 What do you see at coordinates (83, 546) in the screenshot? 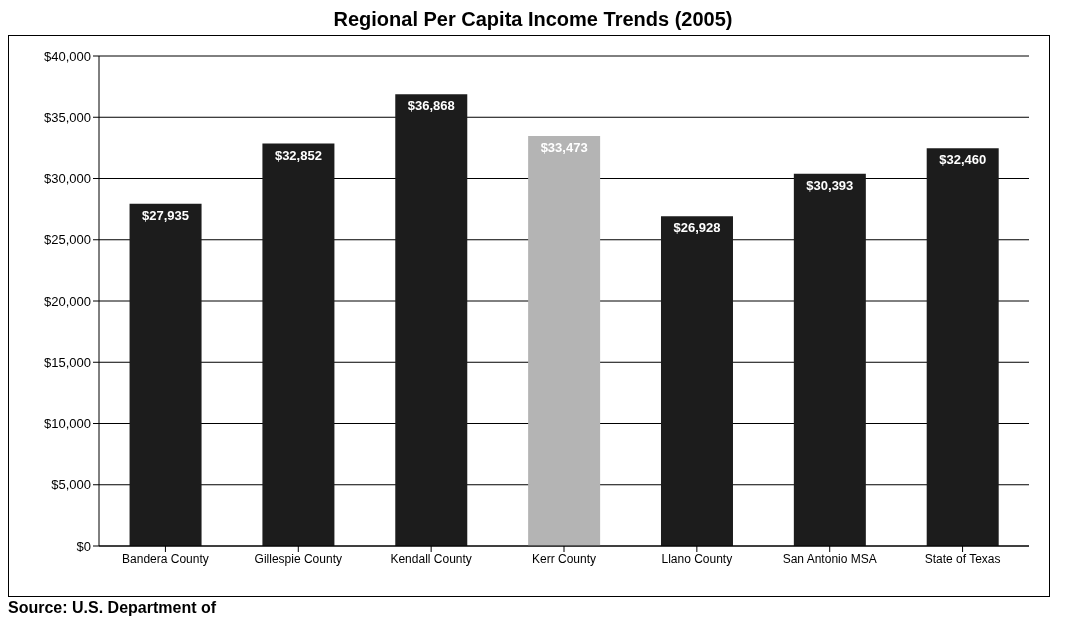
I see `y-tick-label: $0` at bounding box center [83, 546].